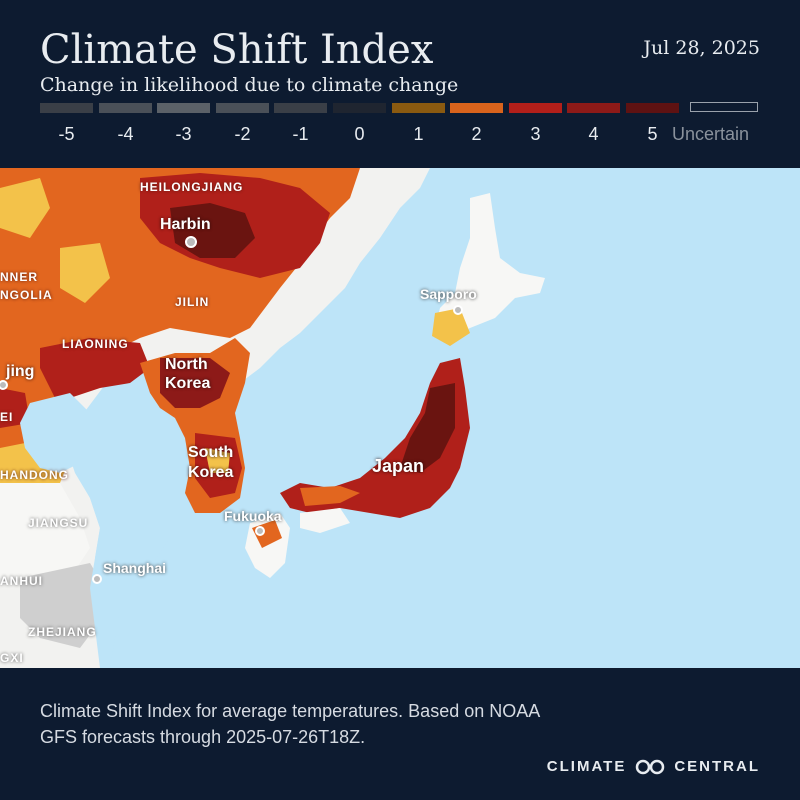 The image size is (800, 800). I want to click on inner-mongolia-yellow, so click(25, 208).